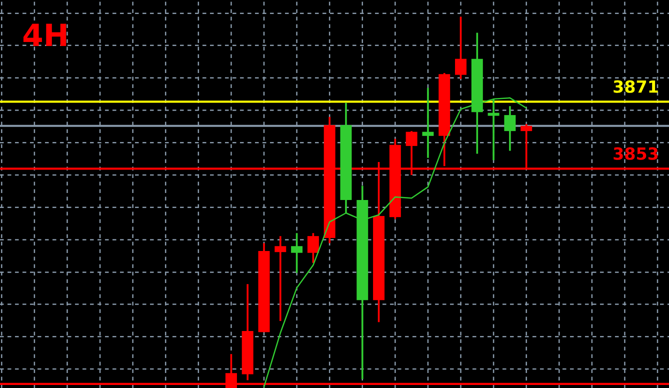  I want to click on ref-line-label: 3871, so click(636, 86).